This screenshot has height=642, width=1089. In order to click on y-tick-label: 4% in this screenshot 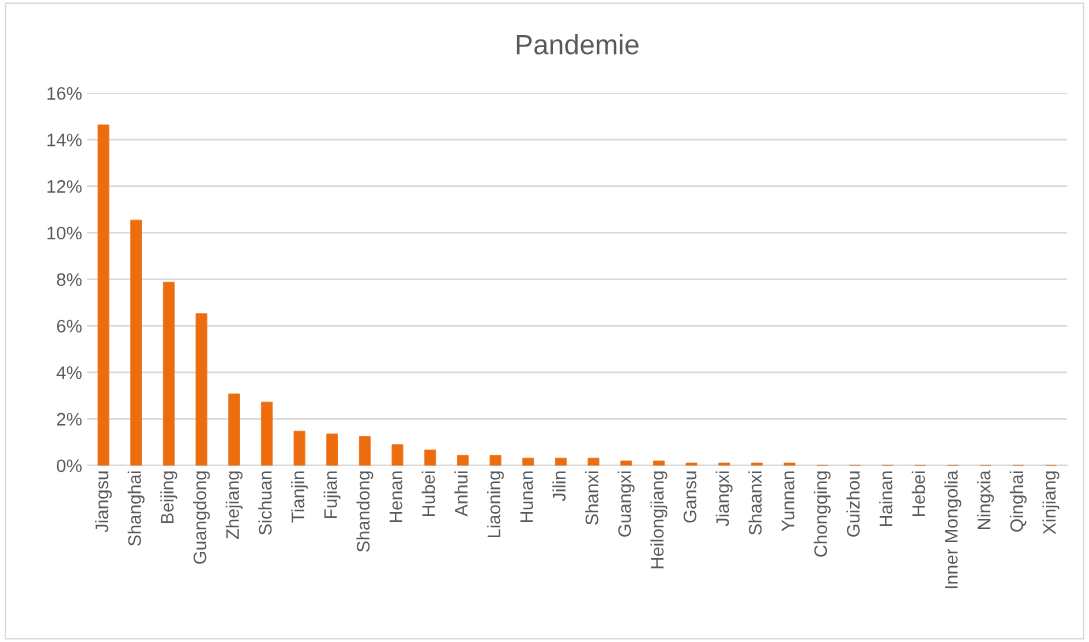, I will do `click(69, 373)`.